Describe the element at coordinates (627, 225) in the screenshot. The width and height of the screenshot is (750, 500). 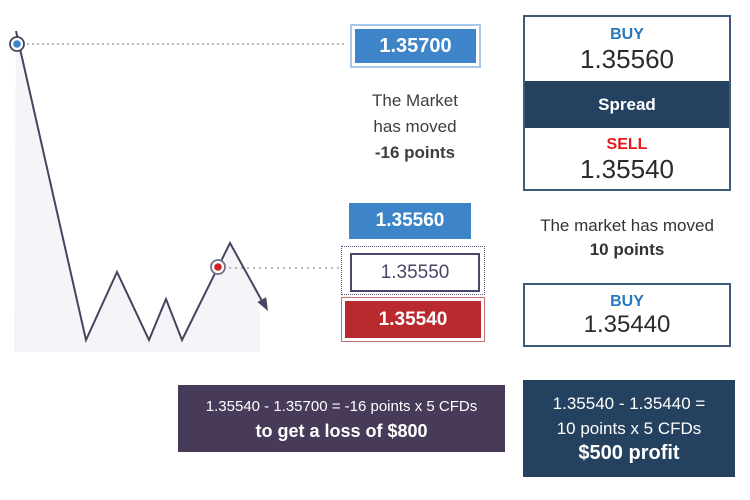
I see `note-right-line1: The market has moved` at that location.